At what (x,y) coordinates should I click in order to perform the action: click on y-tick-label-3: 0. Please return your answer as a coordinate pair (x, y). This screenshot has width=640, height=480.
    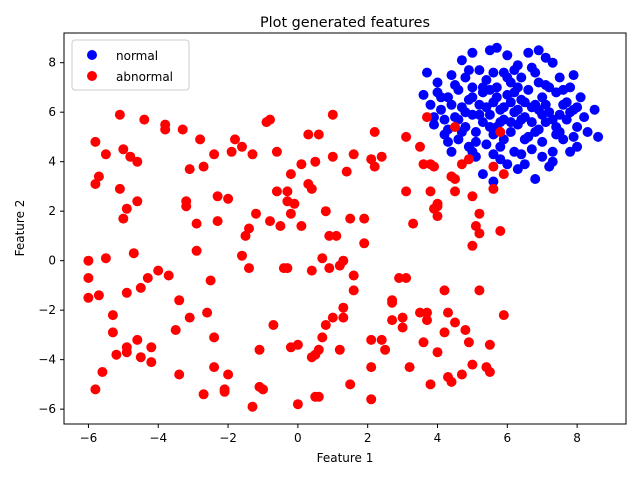
    Looking at the image, I should click on (52, 261).